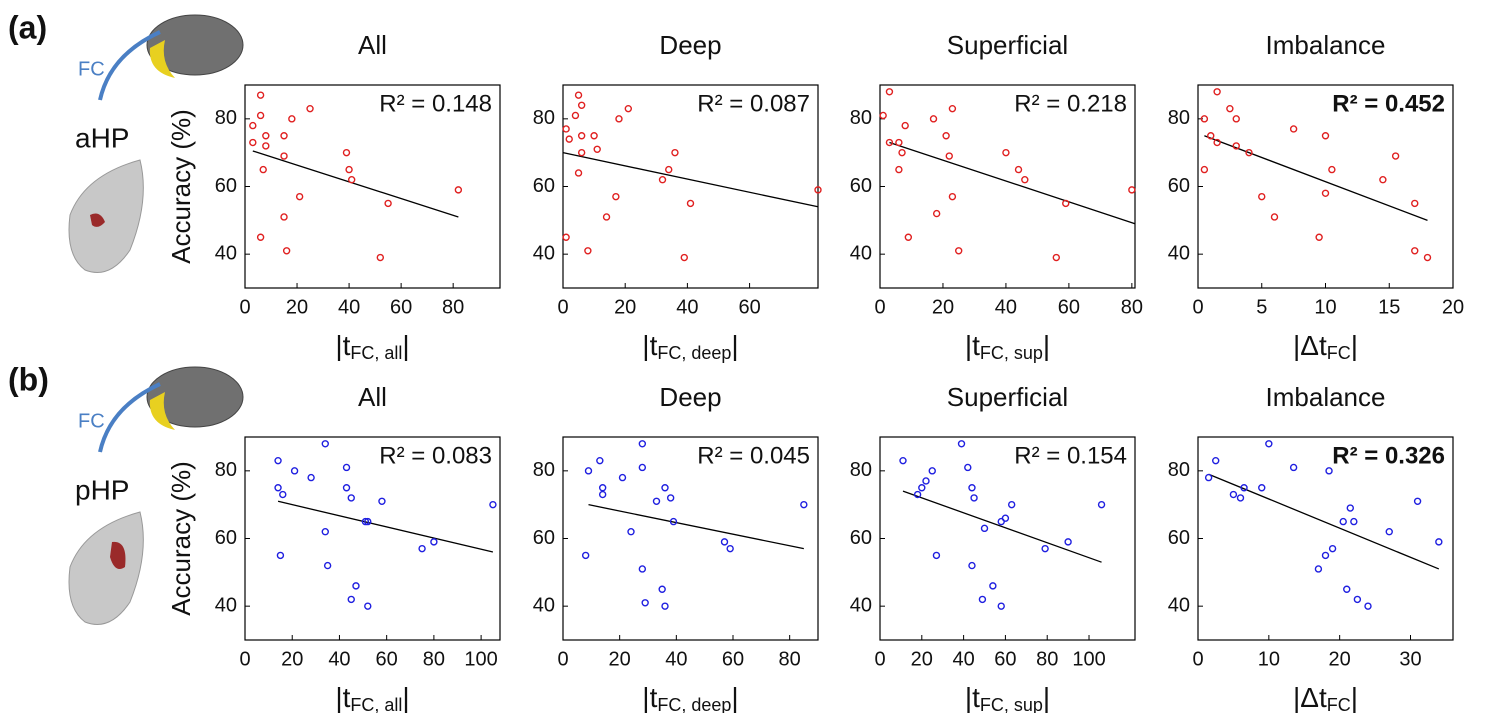 The image size is (1490, 713). Describe the element at coordinates (226, 253) in the screenshot. I see `y-tick-label: 40` at that location.